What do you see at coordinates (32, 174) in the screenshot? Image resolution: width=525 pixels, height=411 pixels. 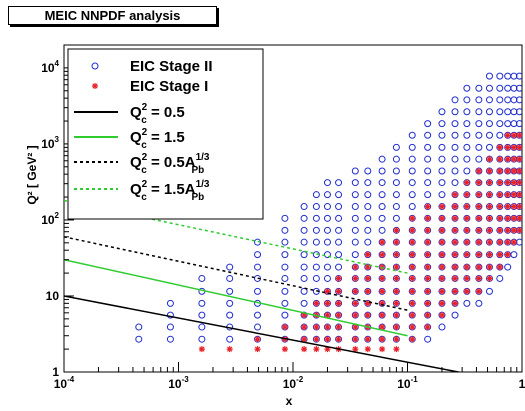 I see `y-axis-label: Q² [ GeV² ]` at bounding box center [32, 174].